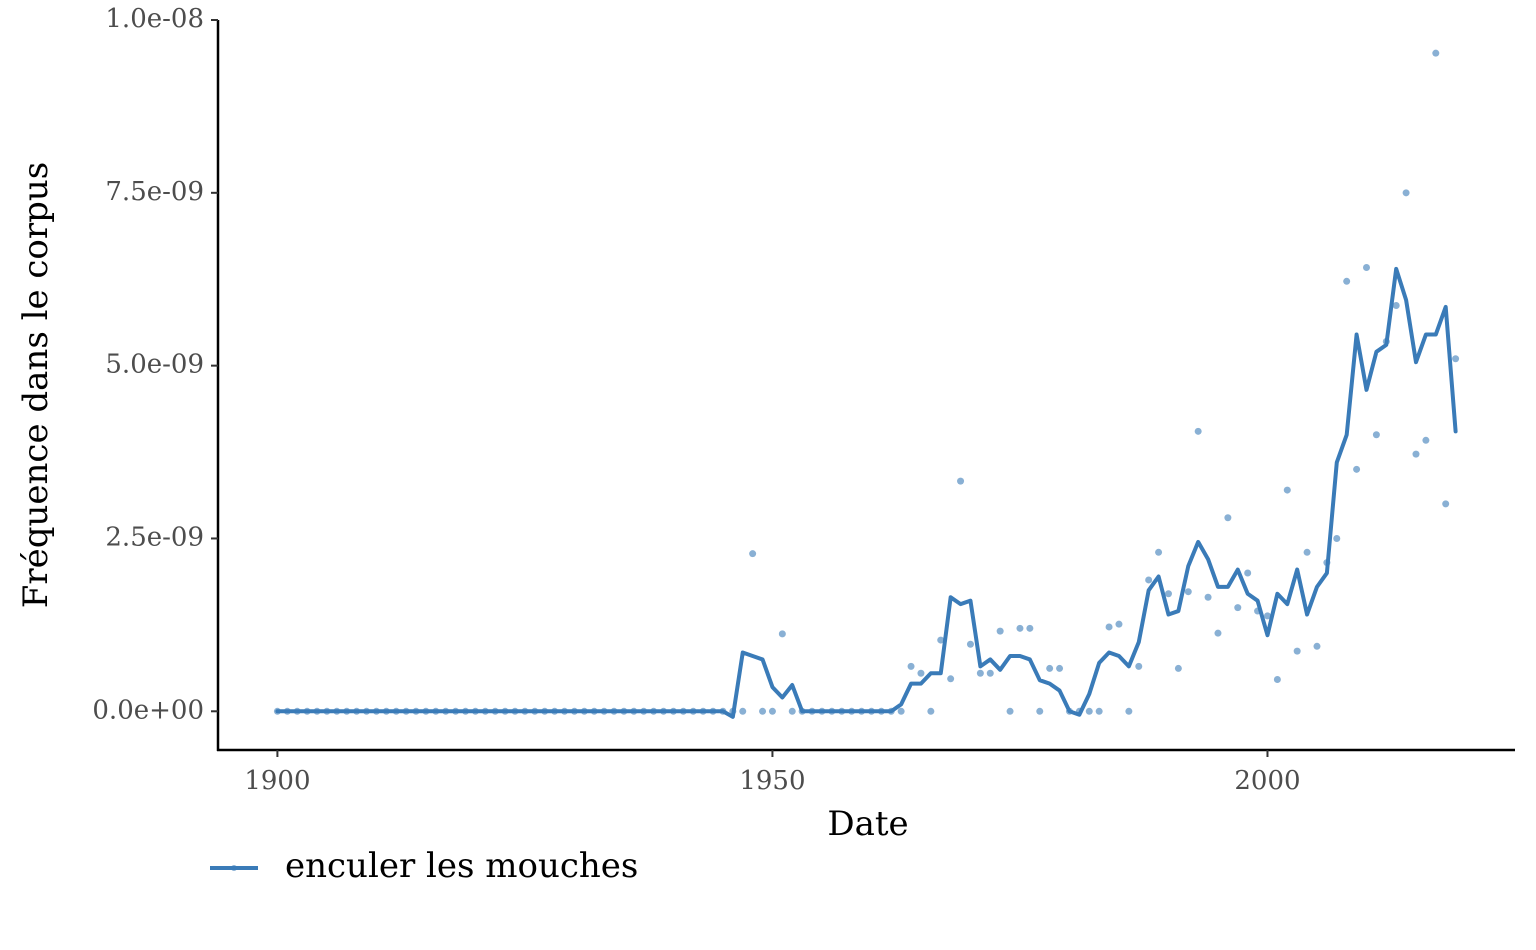  Describe the element at coordinates (461, 866) in the screenshot. I see `legend-label: enculer les mouches` at that location.